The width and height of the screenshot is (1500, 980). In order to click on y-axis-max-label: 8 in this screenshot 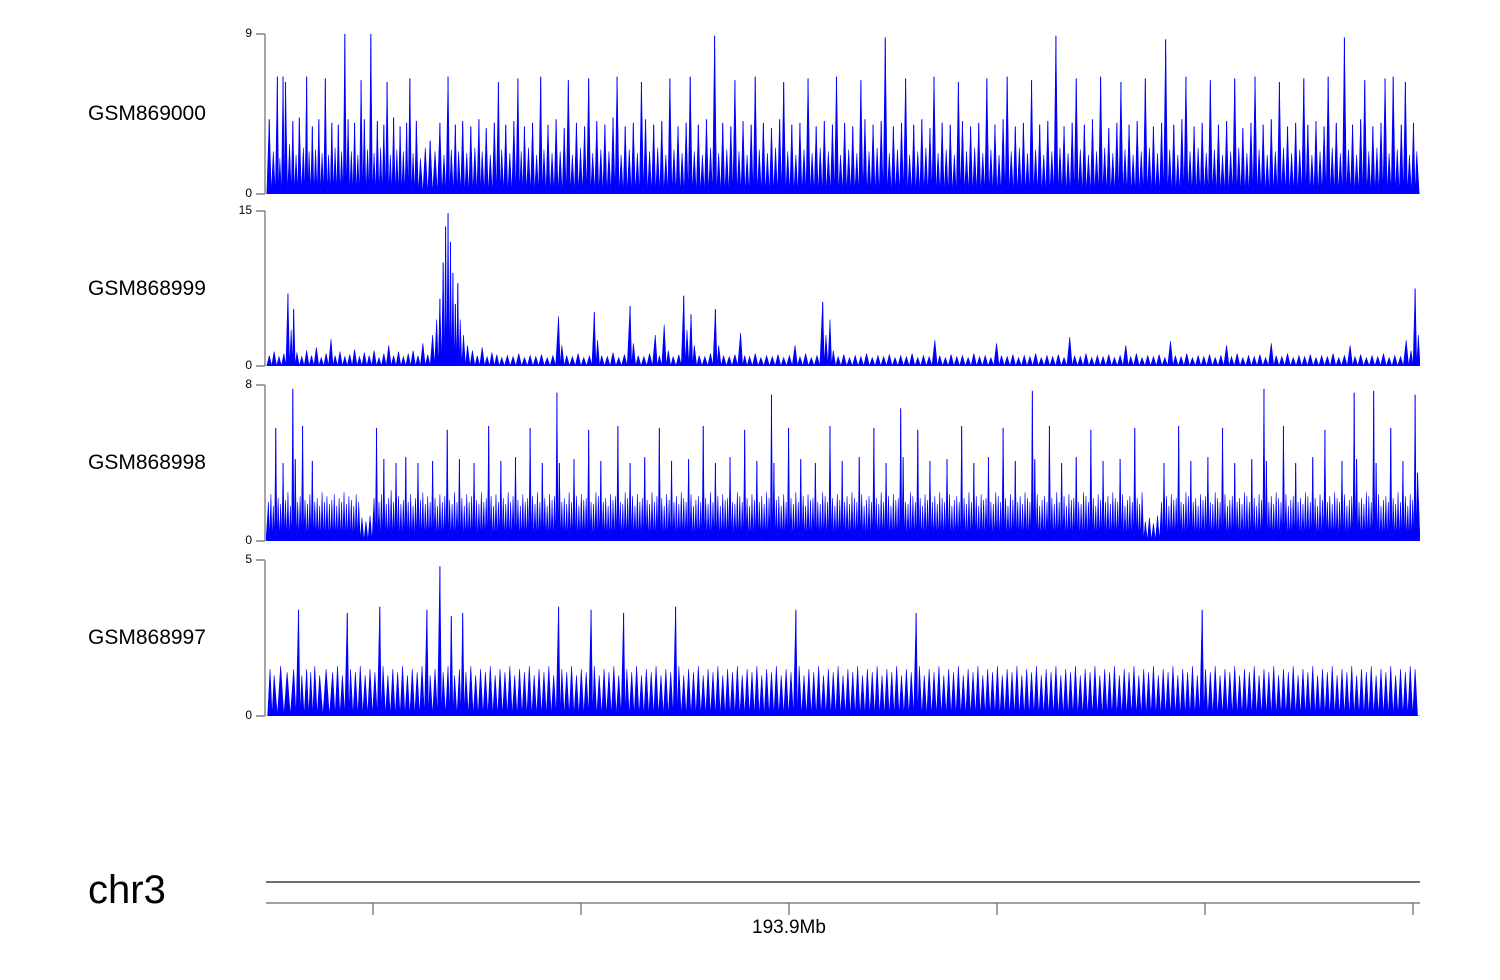, I will do `click(248, 384)`.